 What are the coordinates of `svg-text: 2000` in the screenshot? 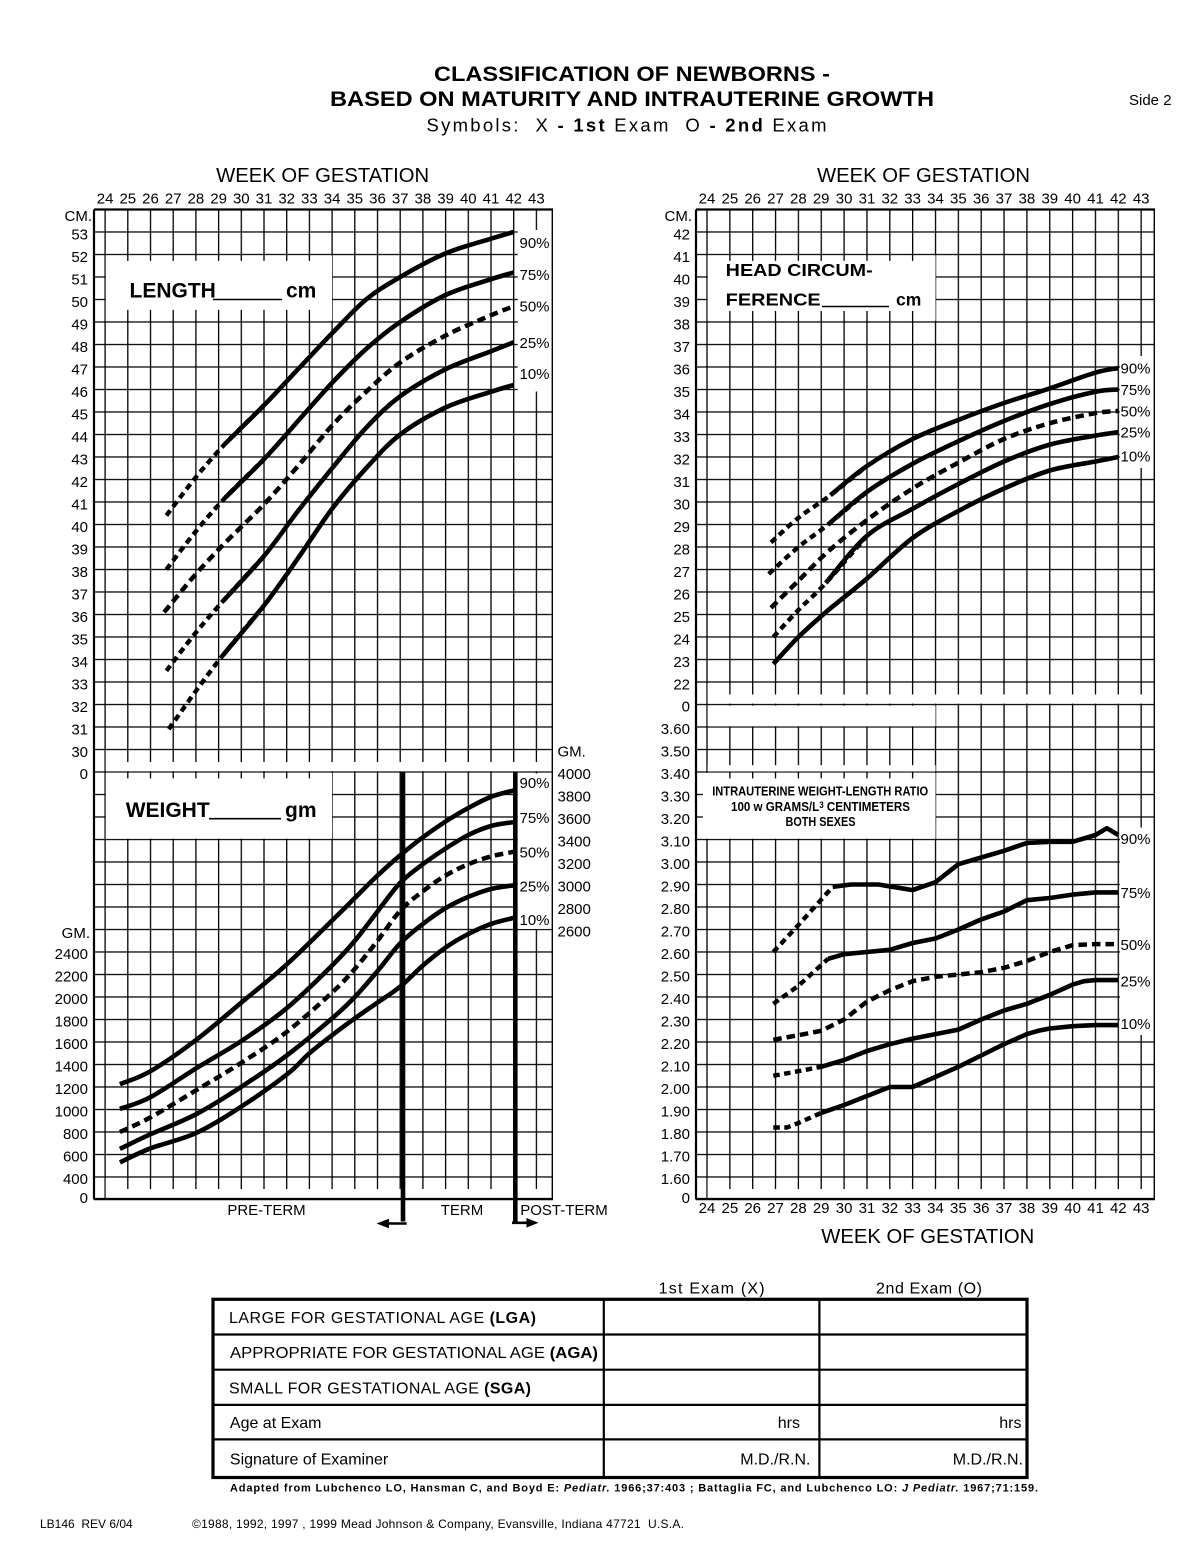 It's located at (71, 999).